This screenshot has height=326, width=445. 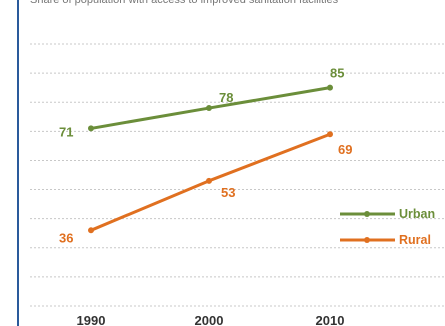 I want to click on urban-point-2010, so click(x=330, y=87).